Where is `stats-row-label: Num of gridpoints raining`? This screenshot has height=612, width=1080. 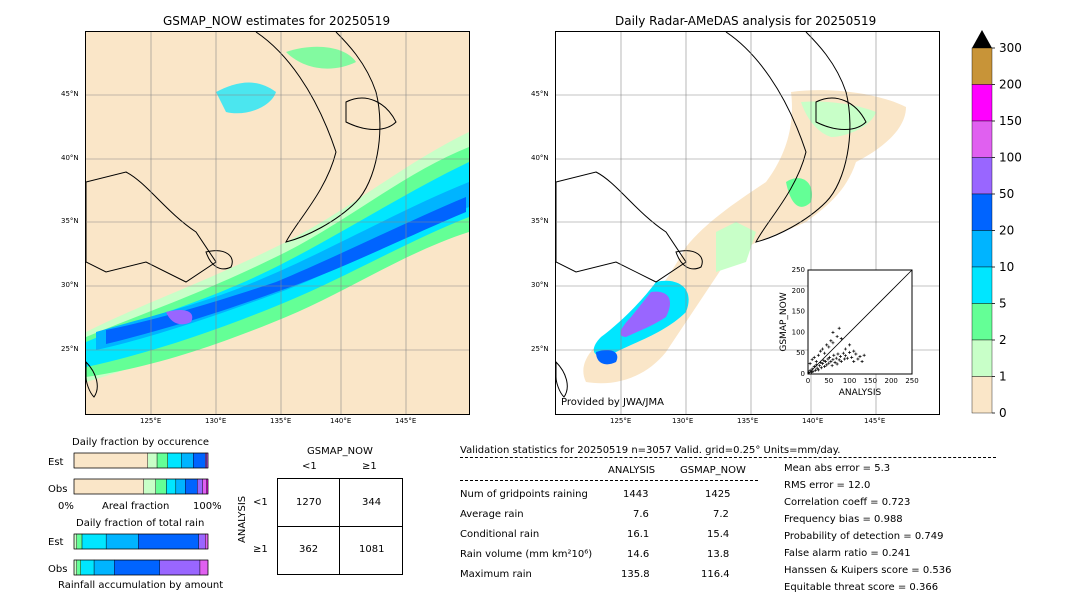 stats-row-label: Num of gridpoints raining is located at coordinates (524, 494).